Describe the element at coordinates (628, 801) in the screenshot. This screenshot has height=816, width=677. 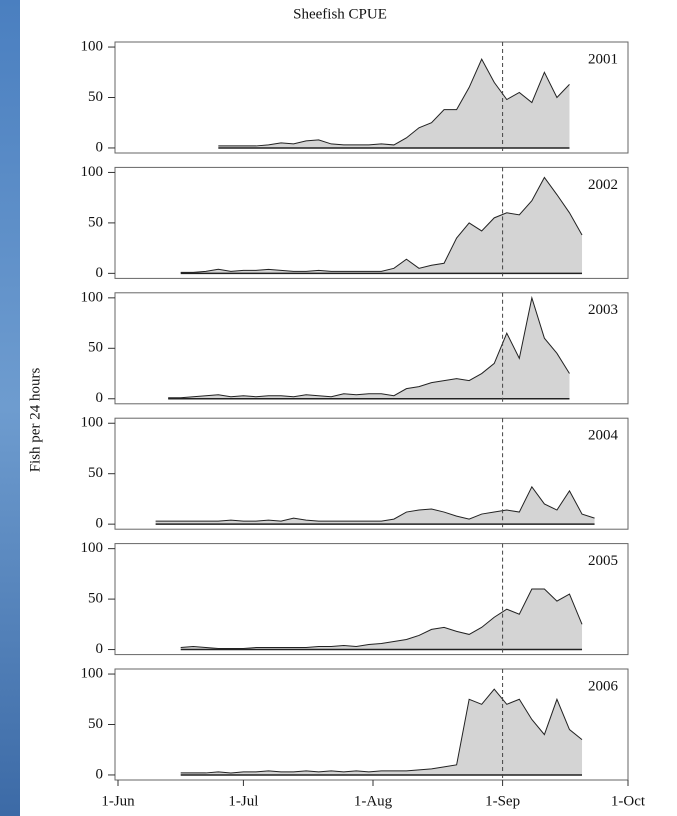
I see `x-tick-label: 1-Oct` at that location.